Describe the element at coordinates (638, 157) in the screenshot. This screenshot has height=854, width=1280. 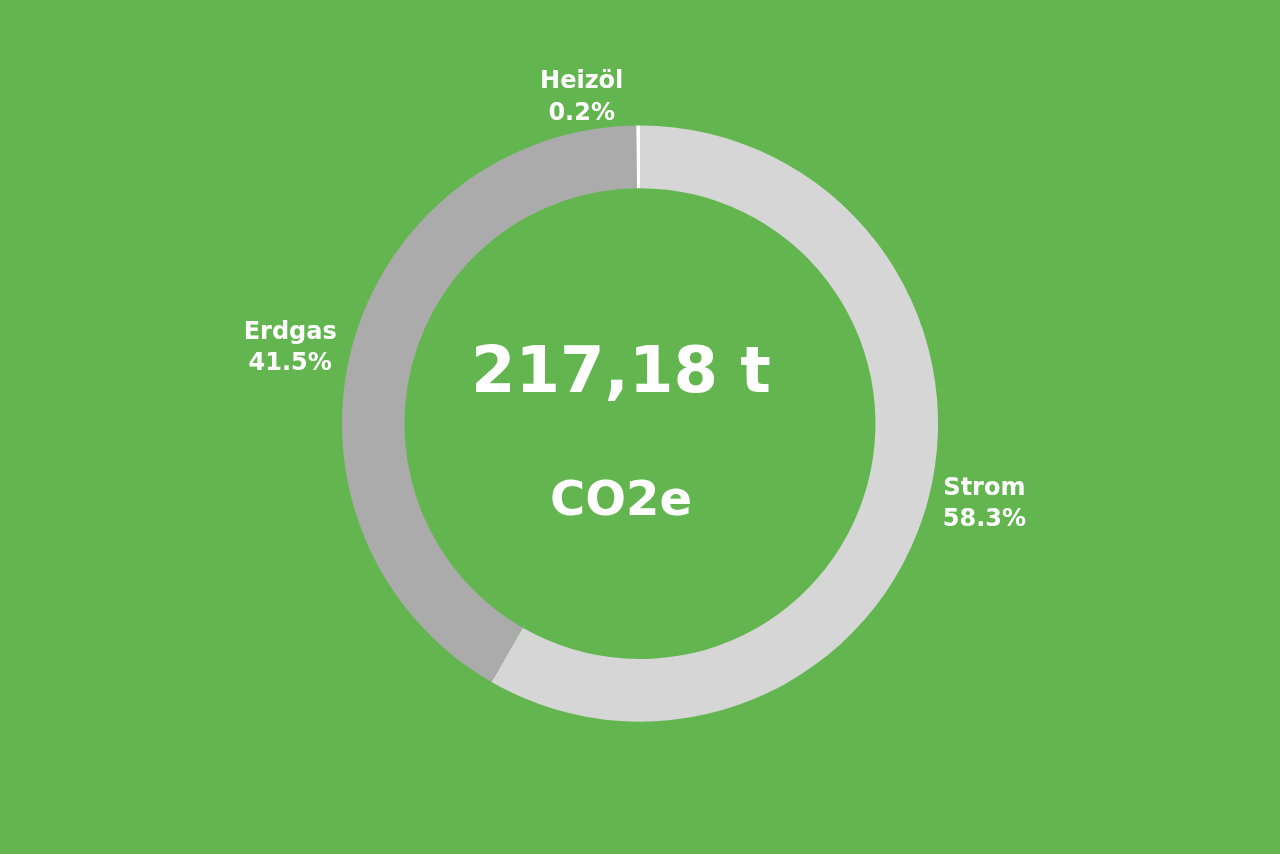
I see `donut-slice` at that location.